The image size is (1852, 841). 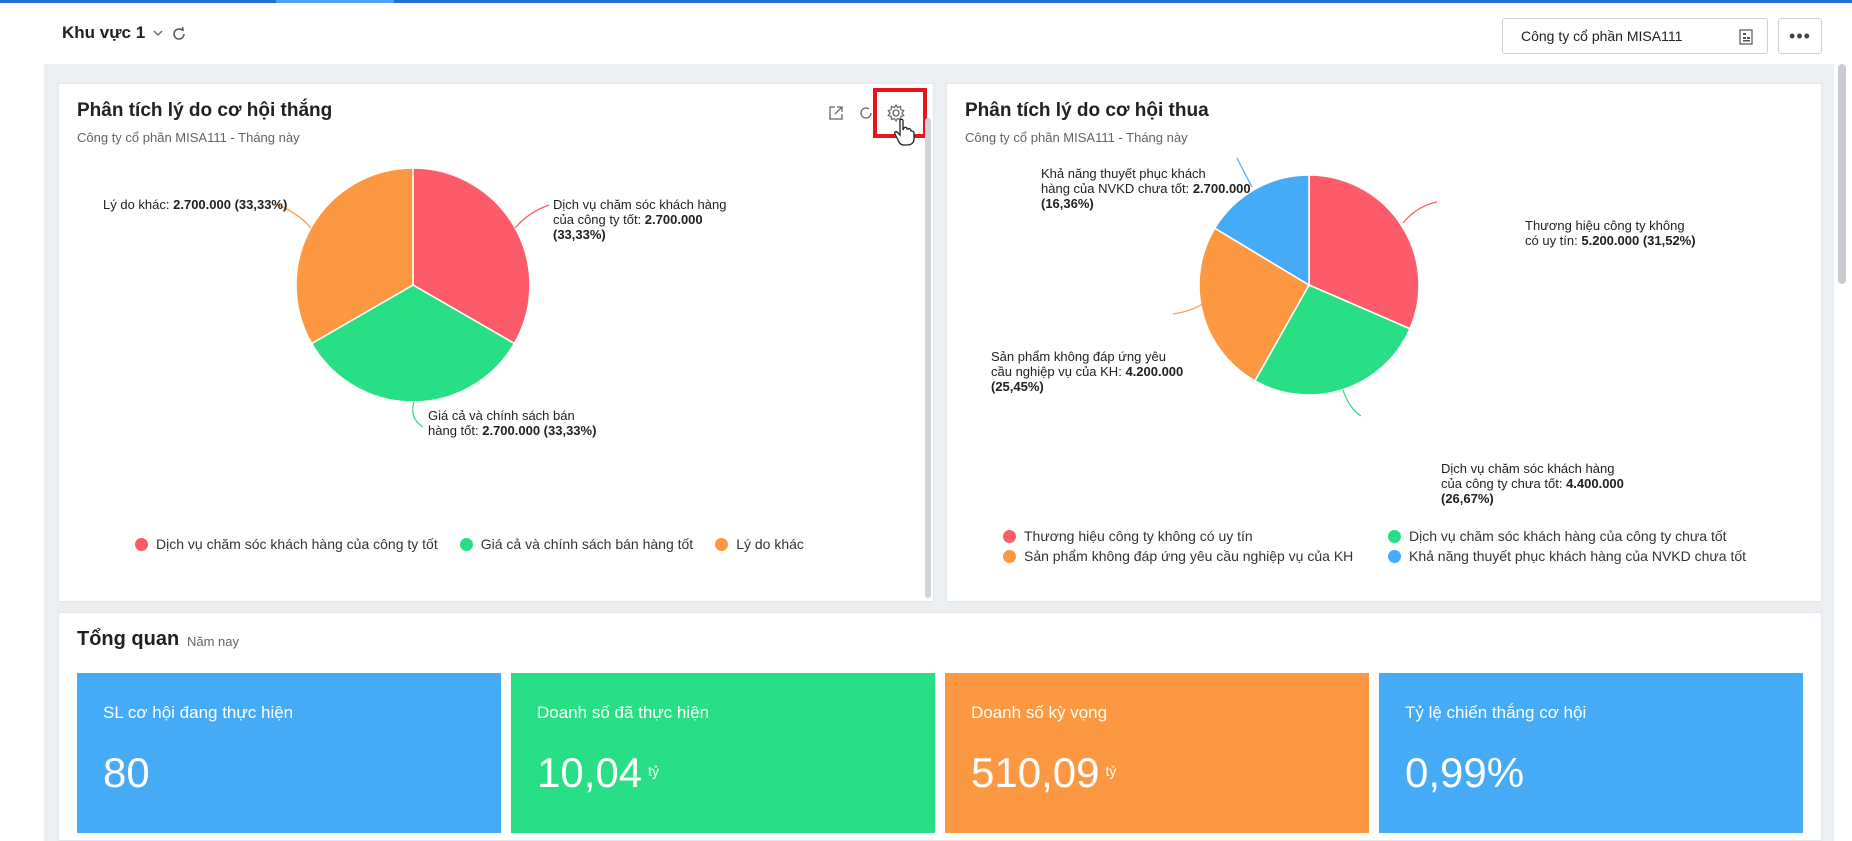 What do you see at coordinates (335, 1) in the screenshot?
I see `active-tab-indicator` at bounding box center [335, 1].